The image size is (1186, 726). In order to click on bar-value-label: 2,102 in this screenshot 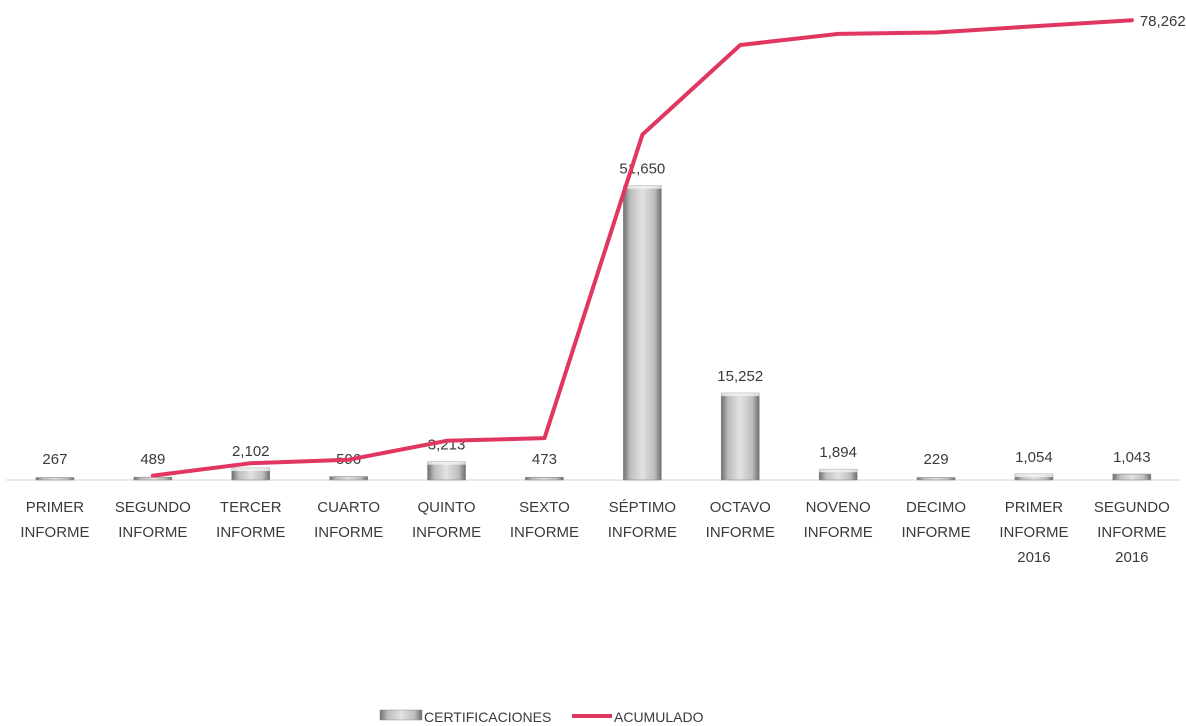, I will do `click(251, 451)`.